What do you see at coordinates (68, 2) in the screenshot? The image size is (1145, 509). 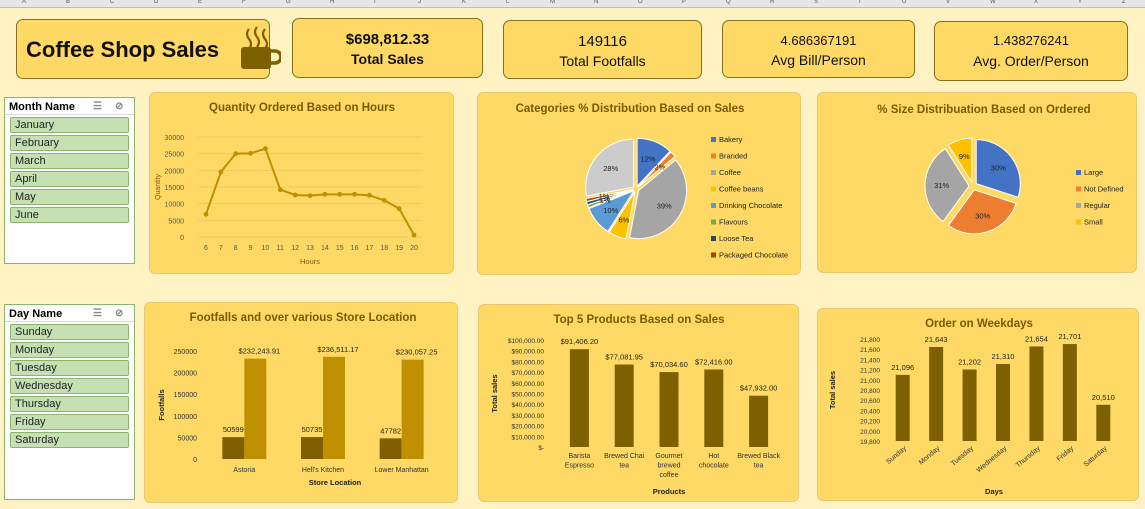 I see `column-letter: B` at bounding box center [68, 2].